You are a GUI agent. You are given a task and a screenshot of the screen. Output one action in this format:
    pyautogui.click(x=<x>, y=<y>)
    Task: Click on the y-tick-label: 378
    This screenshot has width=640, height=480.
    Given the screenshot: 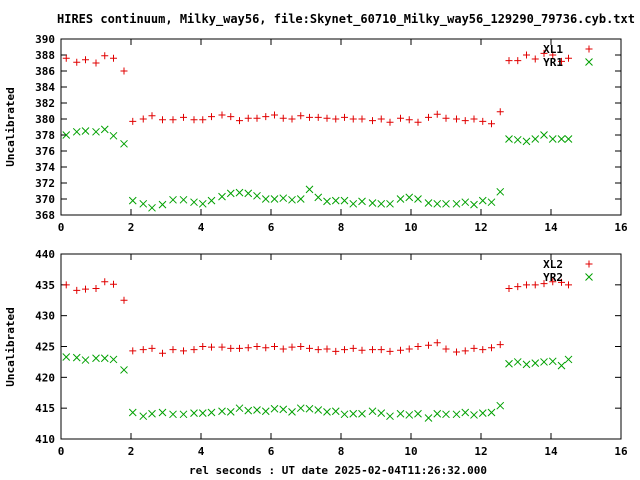 What is the action you would take?
    pyautogui.click(x=45, y=135)
    